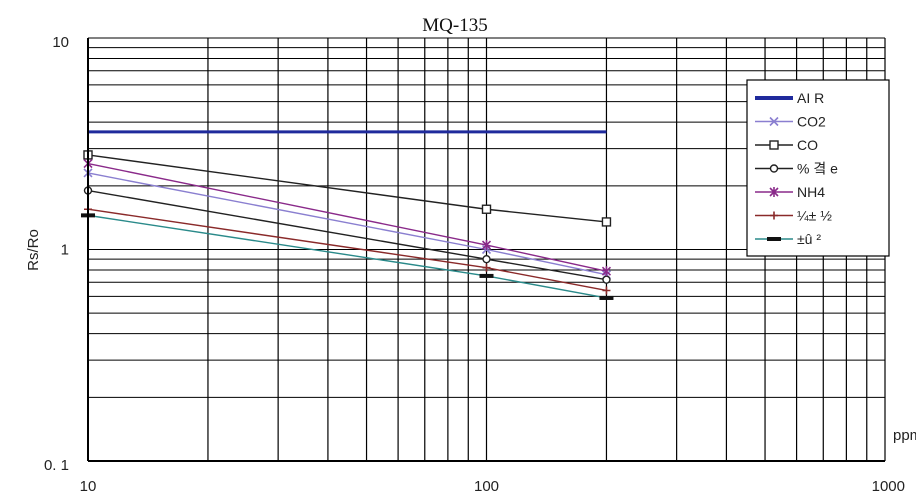 The height and width of the screenshot is (499, 916). I want to click on legend-label: CO2, so click(811, 122).